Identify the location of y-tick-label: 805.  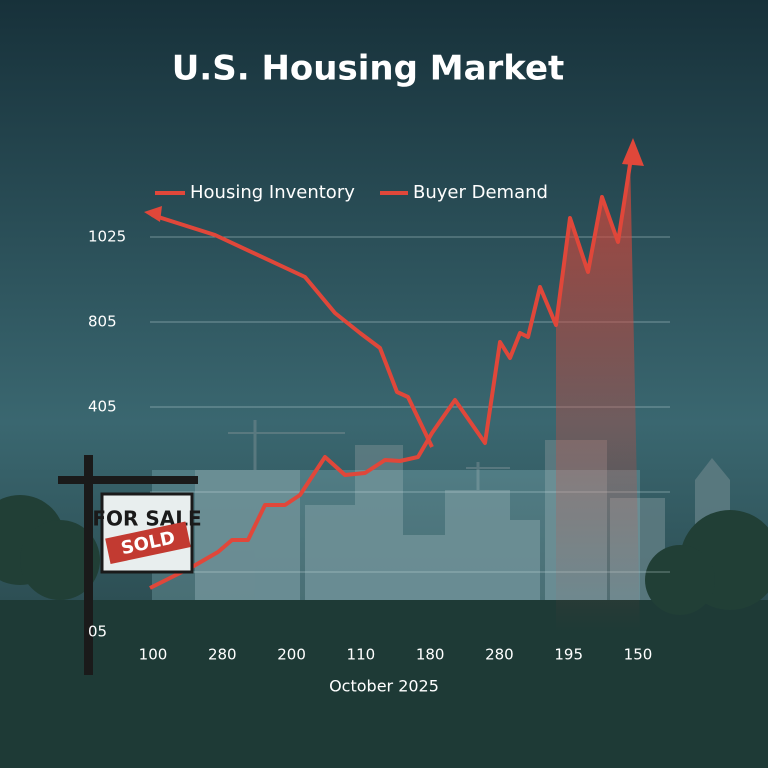
(102, 322).